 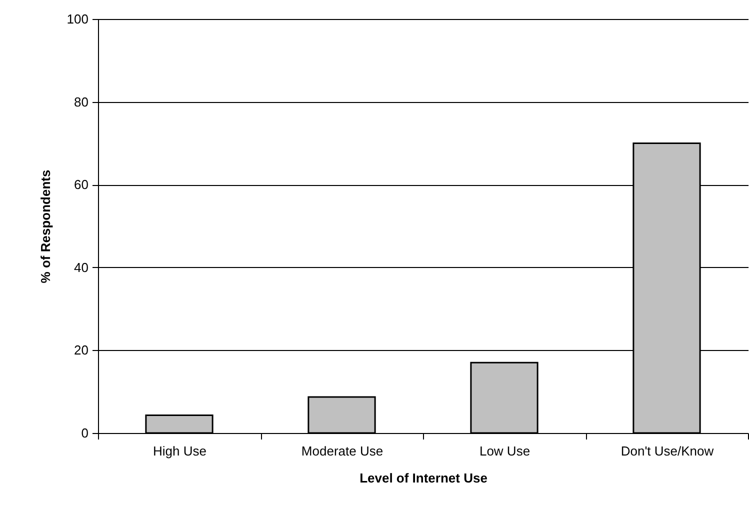 I want to click on x-tick-label: Low Use, so click(x=504, y=451).